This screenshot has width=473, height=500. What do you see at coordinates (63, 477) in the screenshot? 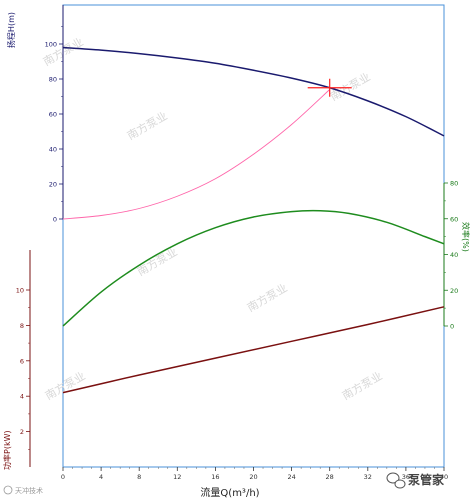
I see `flow-tick-label: 0` at bounding box center [63, 477].